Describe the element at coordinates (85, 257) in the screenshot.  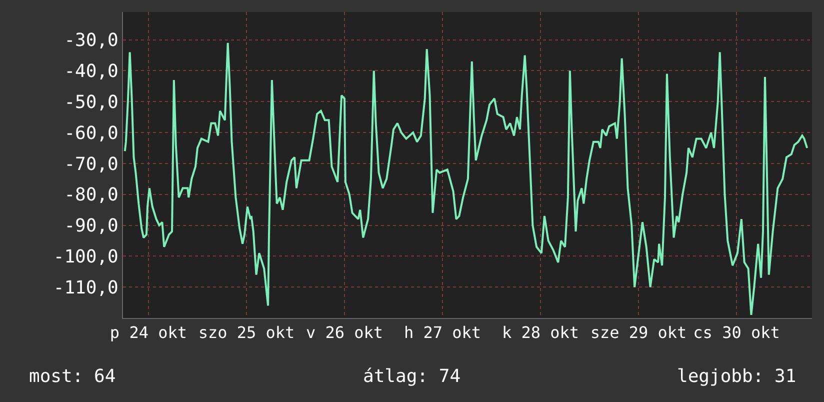
I see `y-tick-label: -100,0` at that location.